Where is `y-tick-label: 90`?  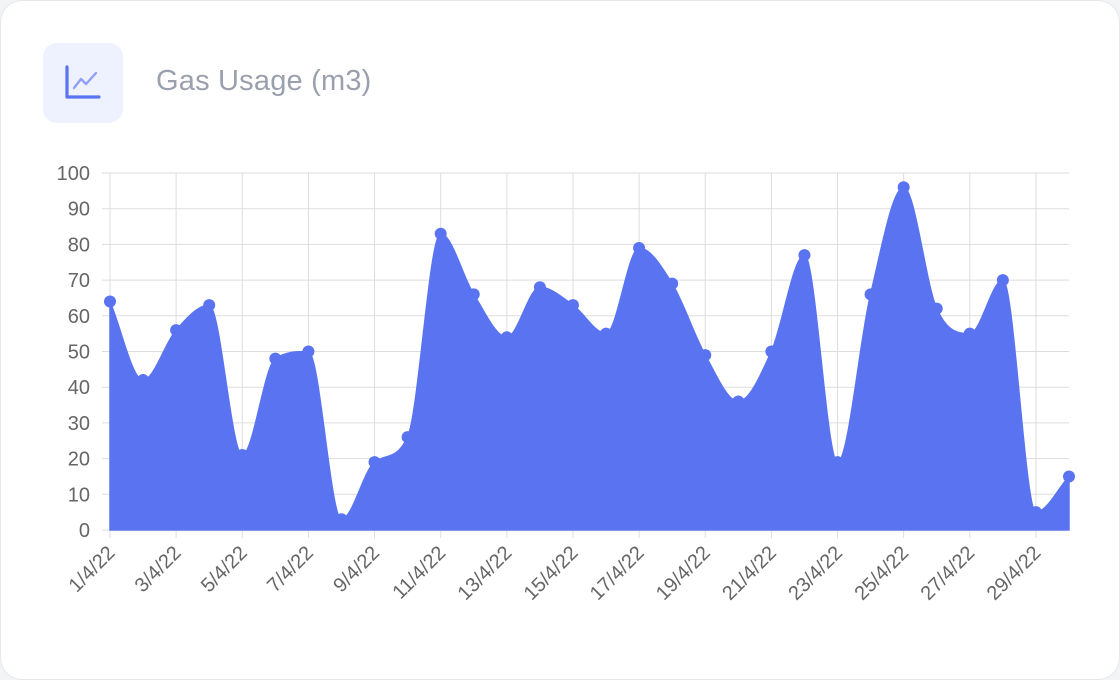
y-tick-label: 90 is located at coordinates (79, 210).